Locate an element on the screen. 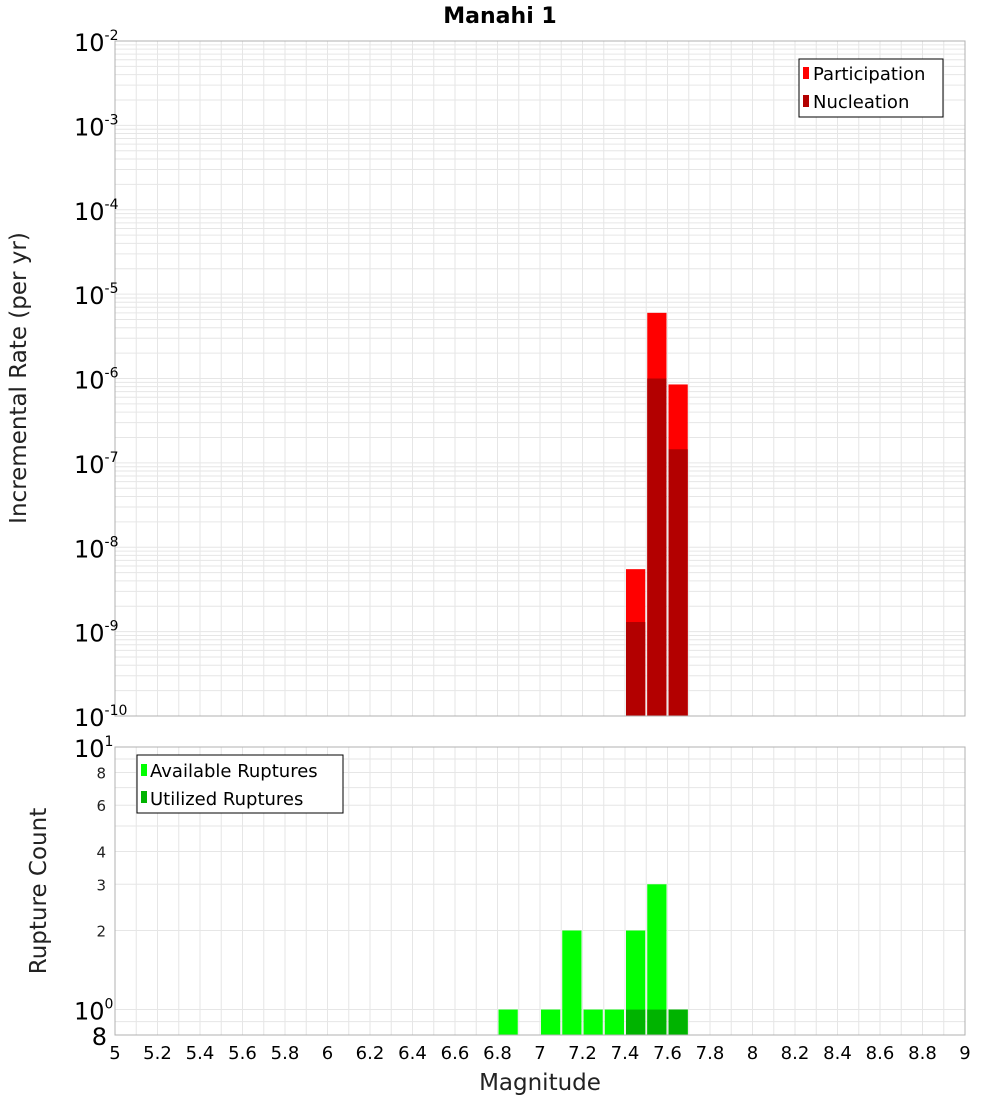  x-tick-label: 9 is located at coordinates (964, 1053).